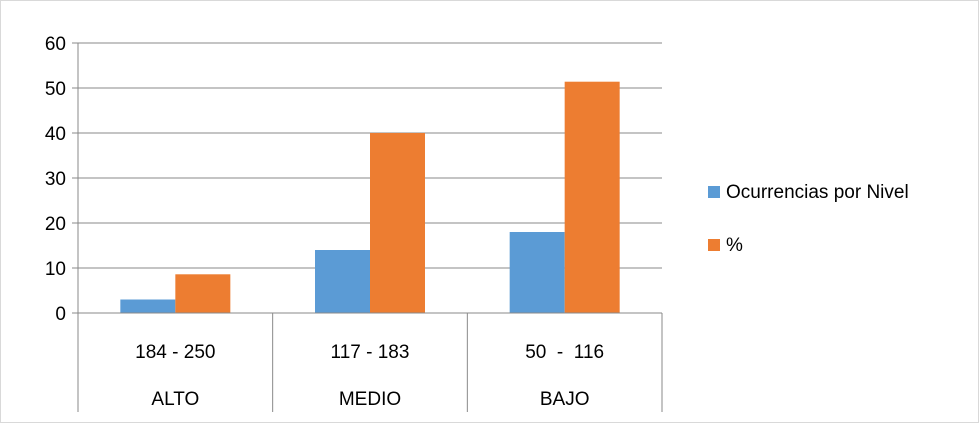 This screenshot has height=429, width=979. I want to click on x-category-range-label: 50 - 116, so click(564, 352).